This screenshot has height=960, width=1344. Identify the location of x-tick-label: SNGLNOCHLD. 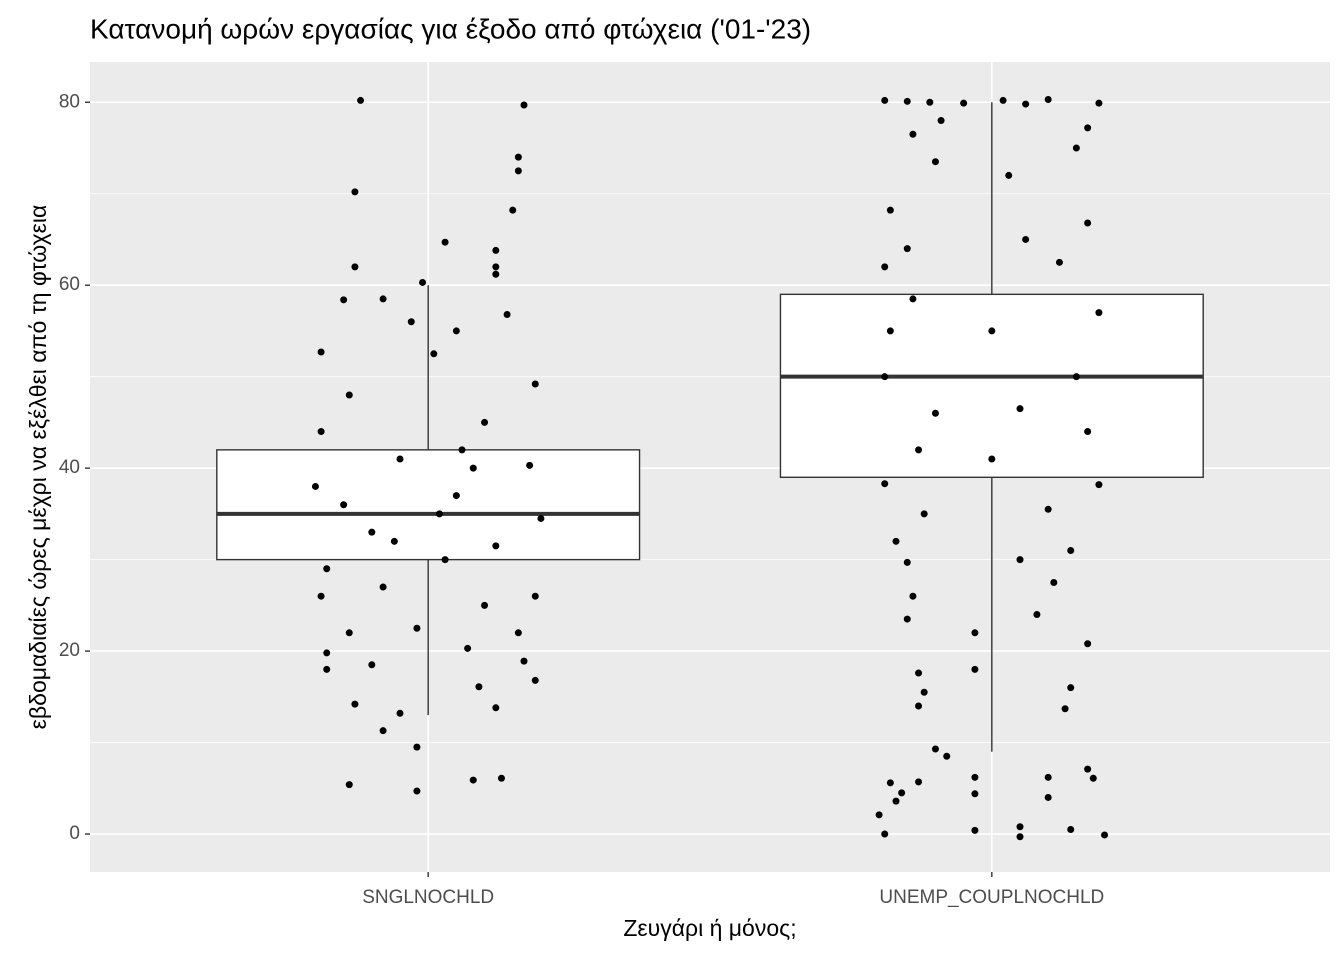
(428, 897).